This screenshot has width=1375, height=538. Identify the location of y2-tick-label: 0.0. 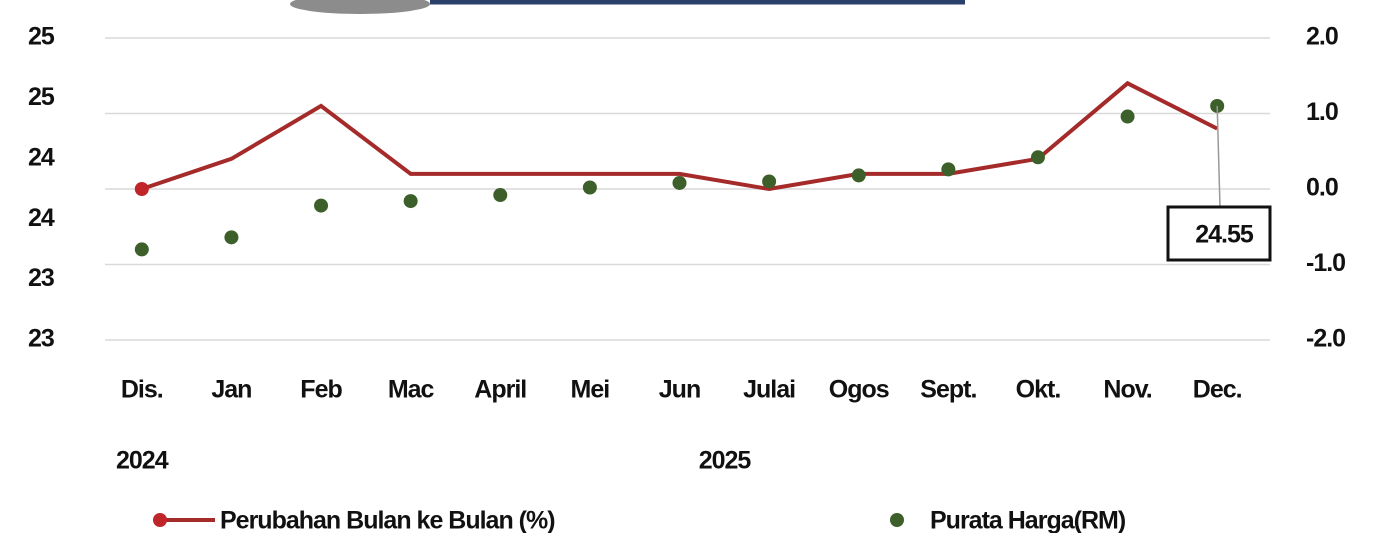
(1322, 188).